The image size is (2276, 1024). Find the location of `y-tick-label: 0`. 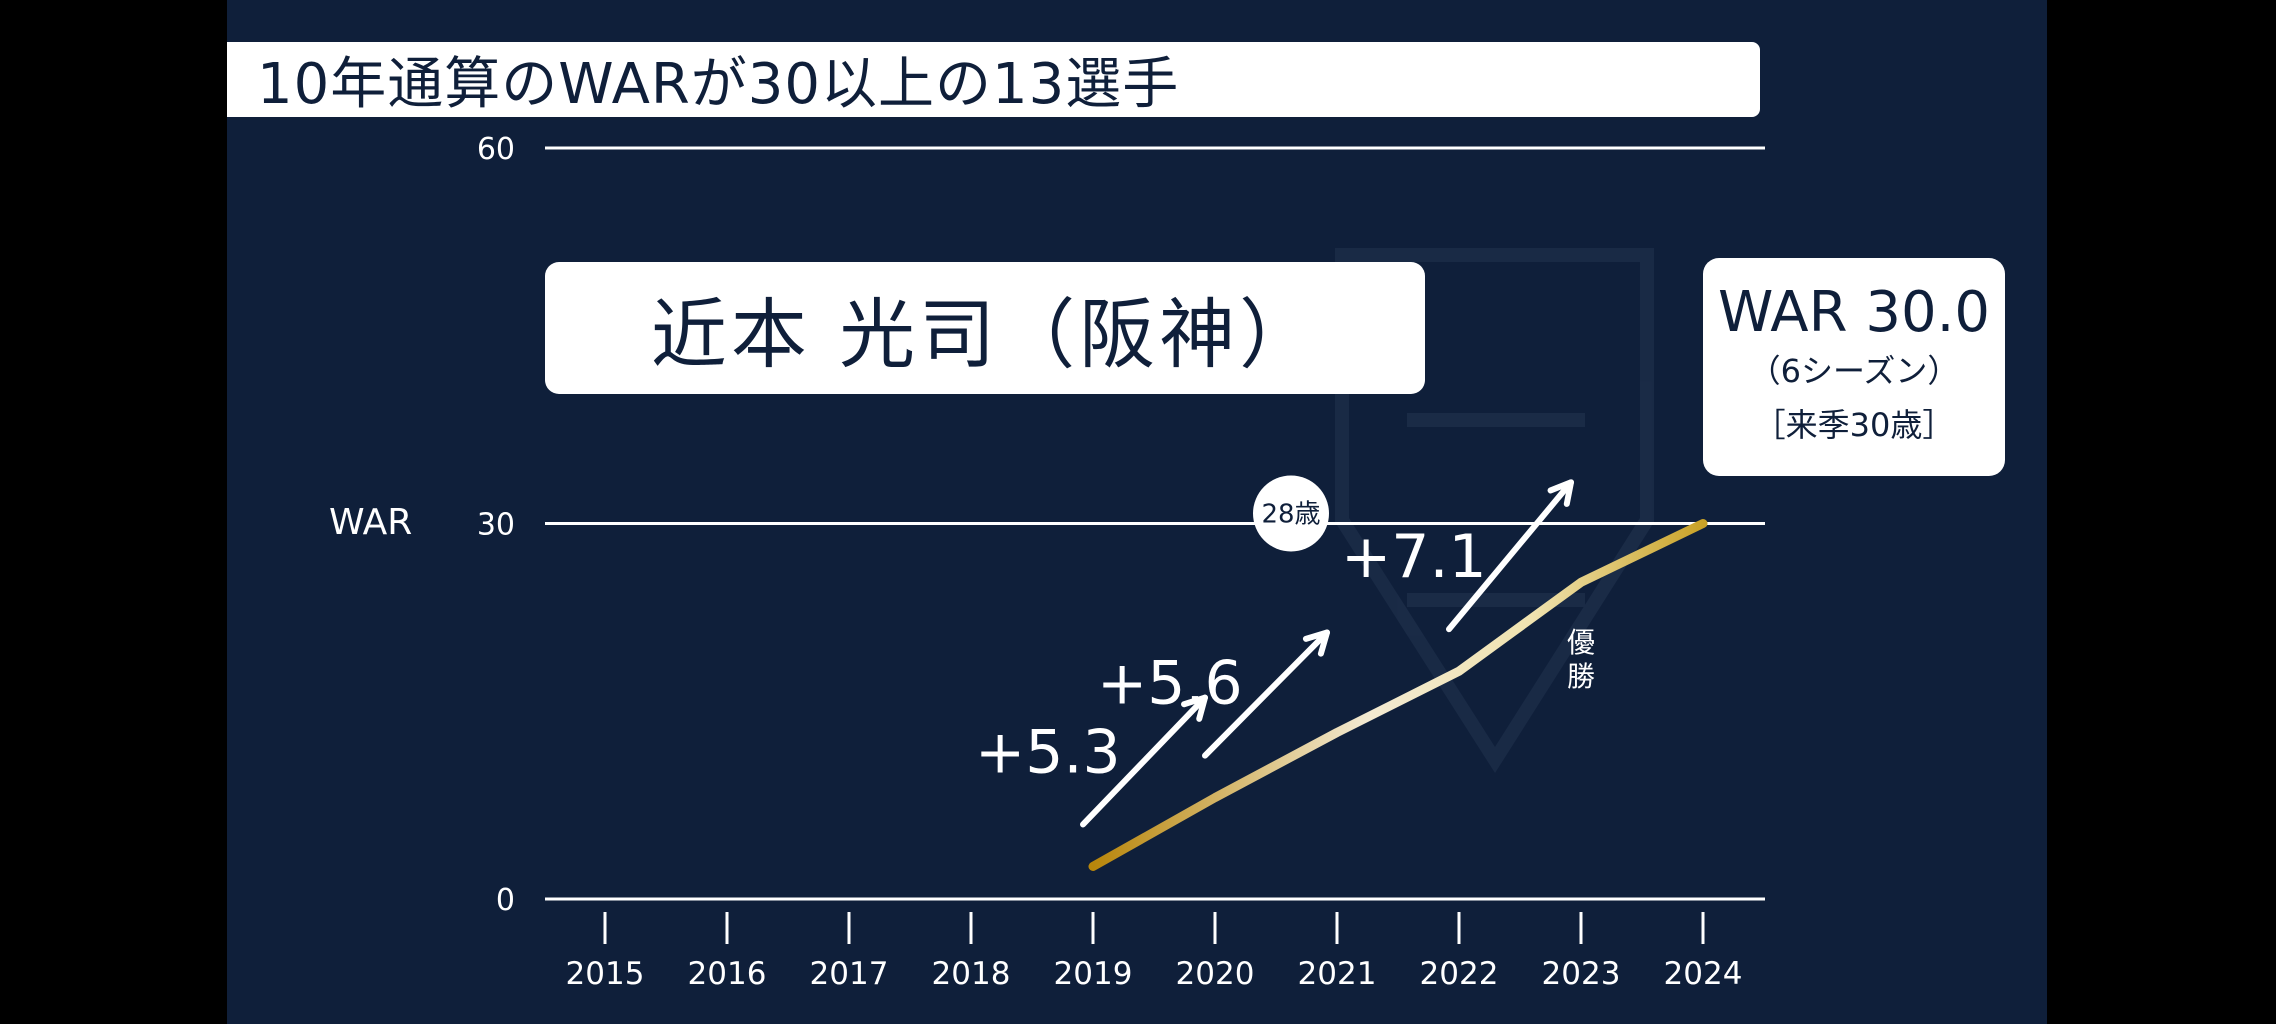

y-tick-label: 0 is located at coordinates (505, 900).